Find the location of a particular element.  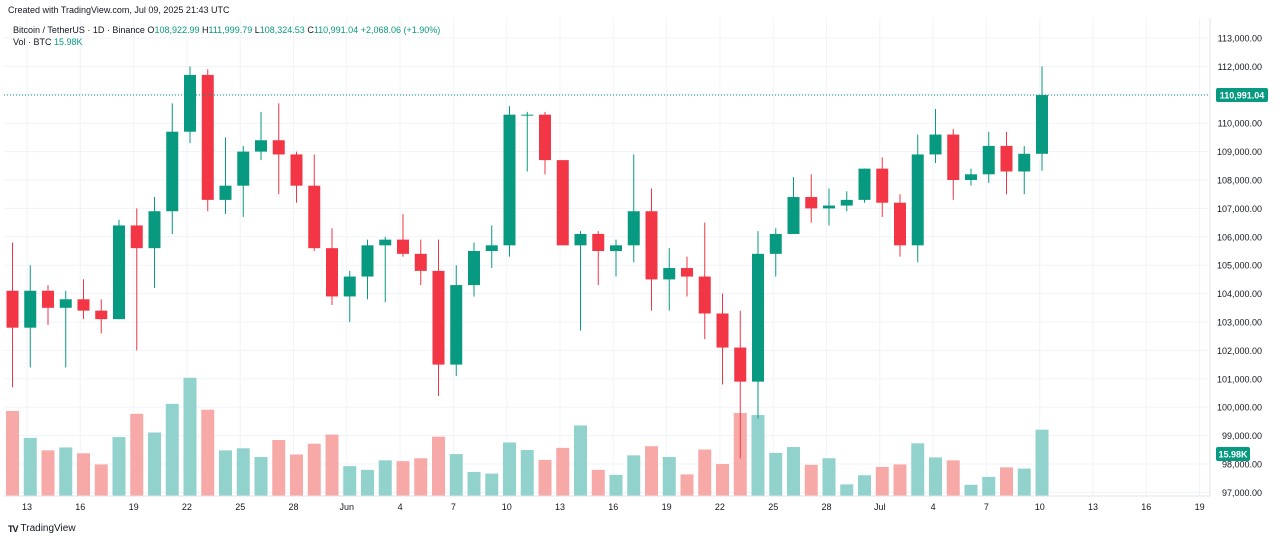

close-value: 110,991.04 is located at coordinates (336, 30).